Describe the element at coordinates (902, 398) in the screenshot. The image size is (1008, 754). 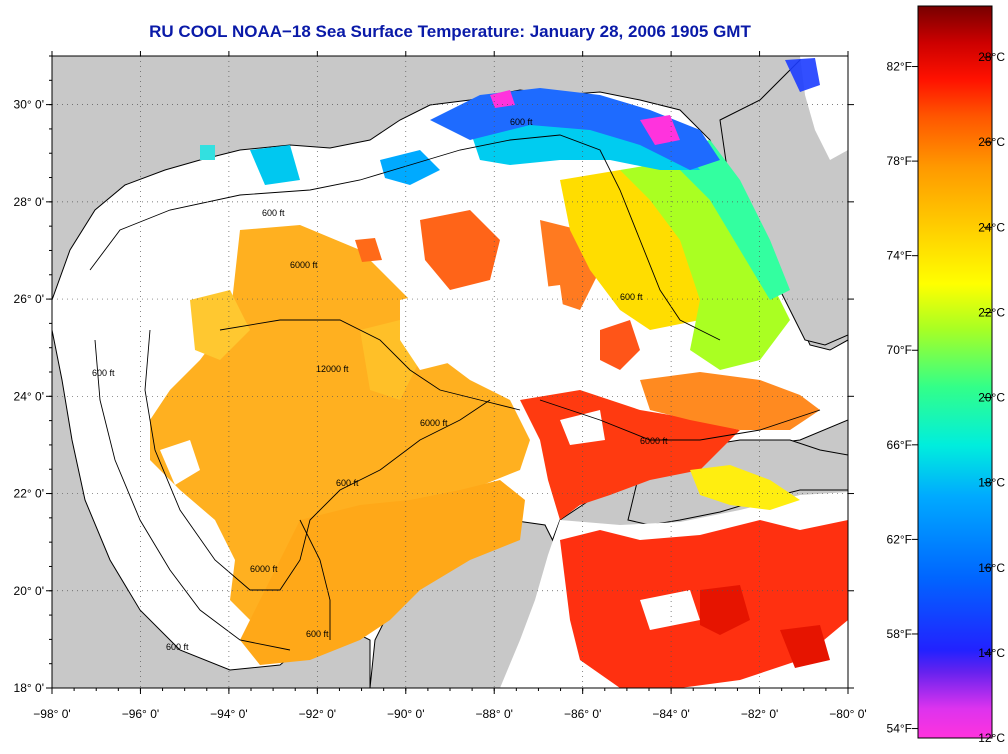
I see `colorbar-fahrenheit-ticks: 54°F 58°F 62°F 66°F 70°F 74°F 78°F 82°F` at that location.